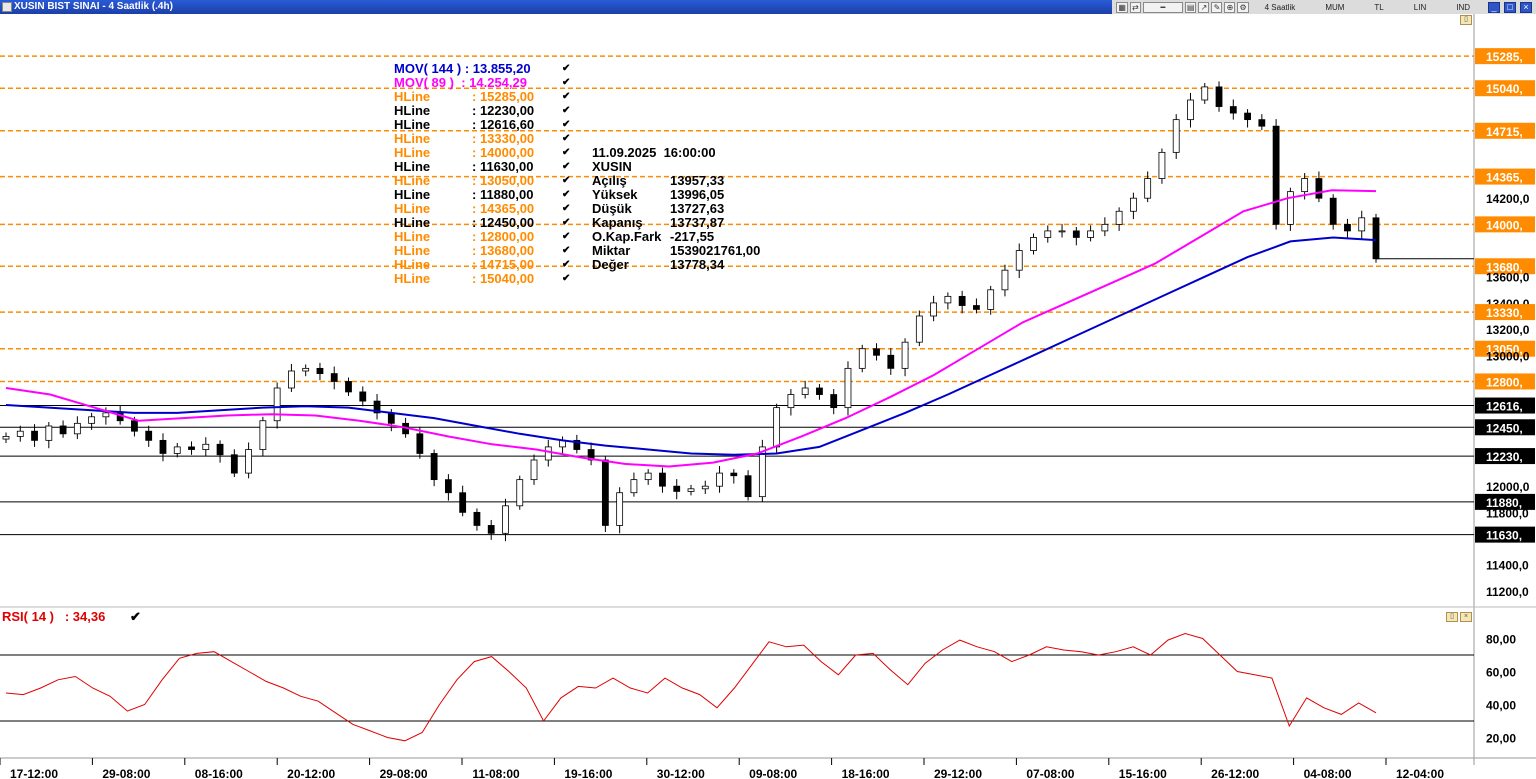 Image resolution: width=1536 pixels, height=779 pixels. I want to click on hline-legend: HLine: 12800,00, so click(464, 236).